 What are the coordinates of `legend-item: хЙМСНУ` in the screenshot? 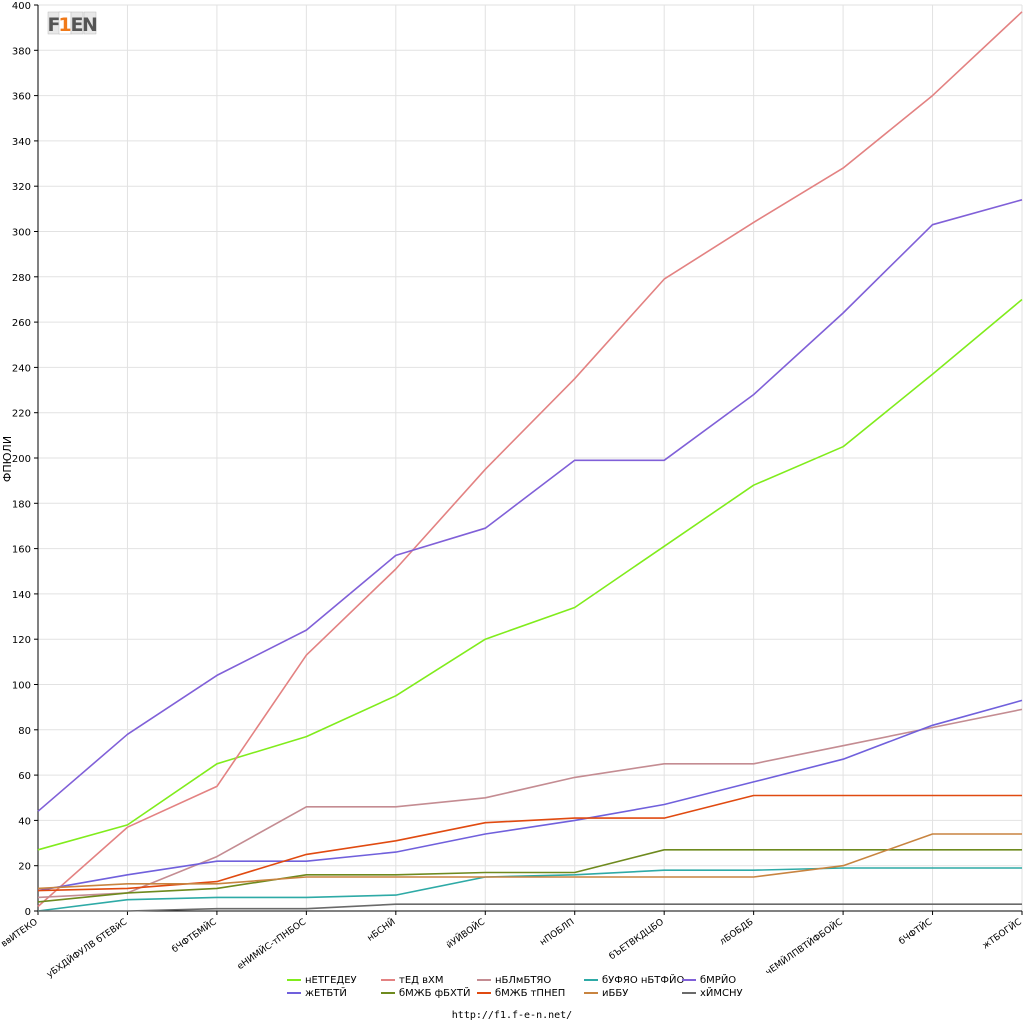 It's located at (712, 992).